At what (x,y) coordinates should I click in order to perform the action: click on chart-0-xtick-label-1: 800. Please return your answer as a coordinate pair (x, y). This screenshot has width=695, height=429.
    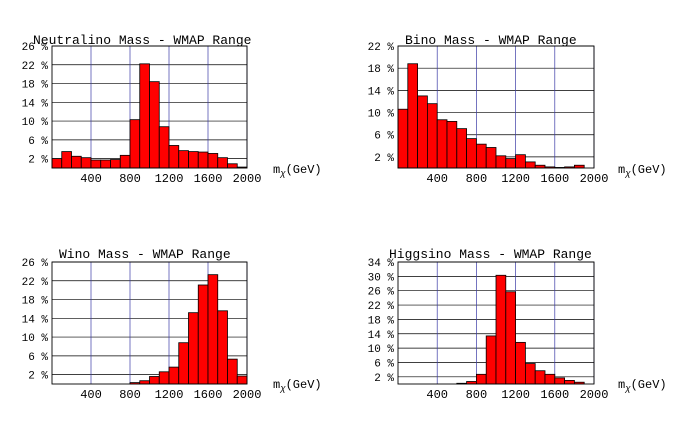
    Looking at the image, I should click on (130, 179).